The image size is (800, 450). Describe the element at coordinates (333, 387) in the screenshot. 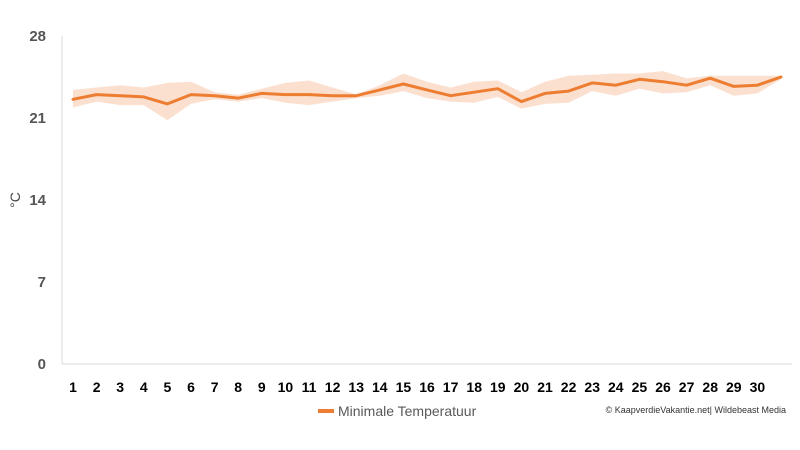

I see `x-tick-label: 12` at that location.